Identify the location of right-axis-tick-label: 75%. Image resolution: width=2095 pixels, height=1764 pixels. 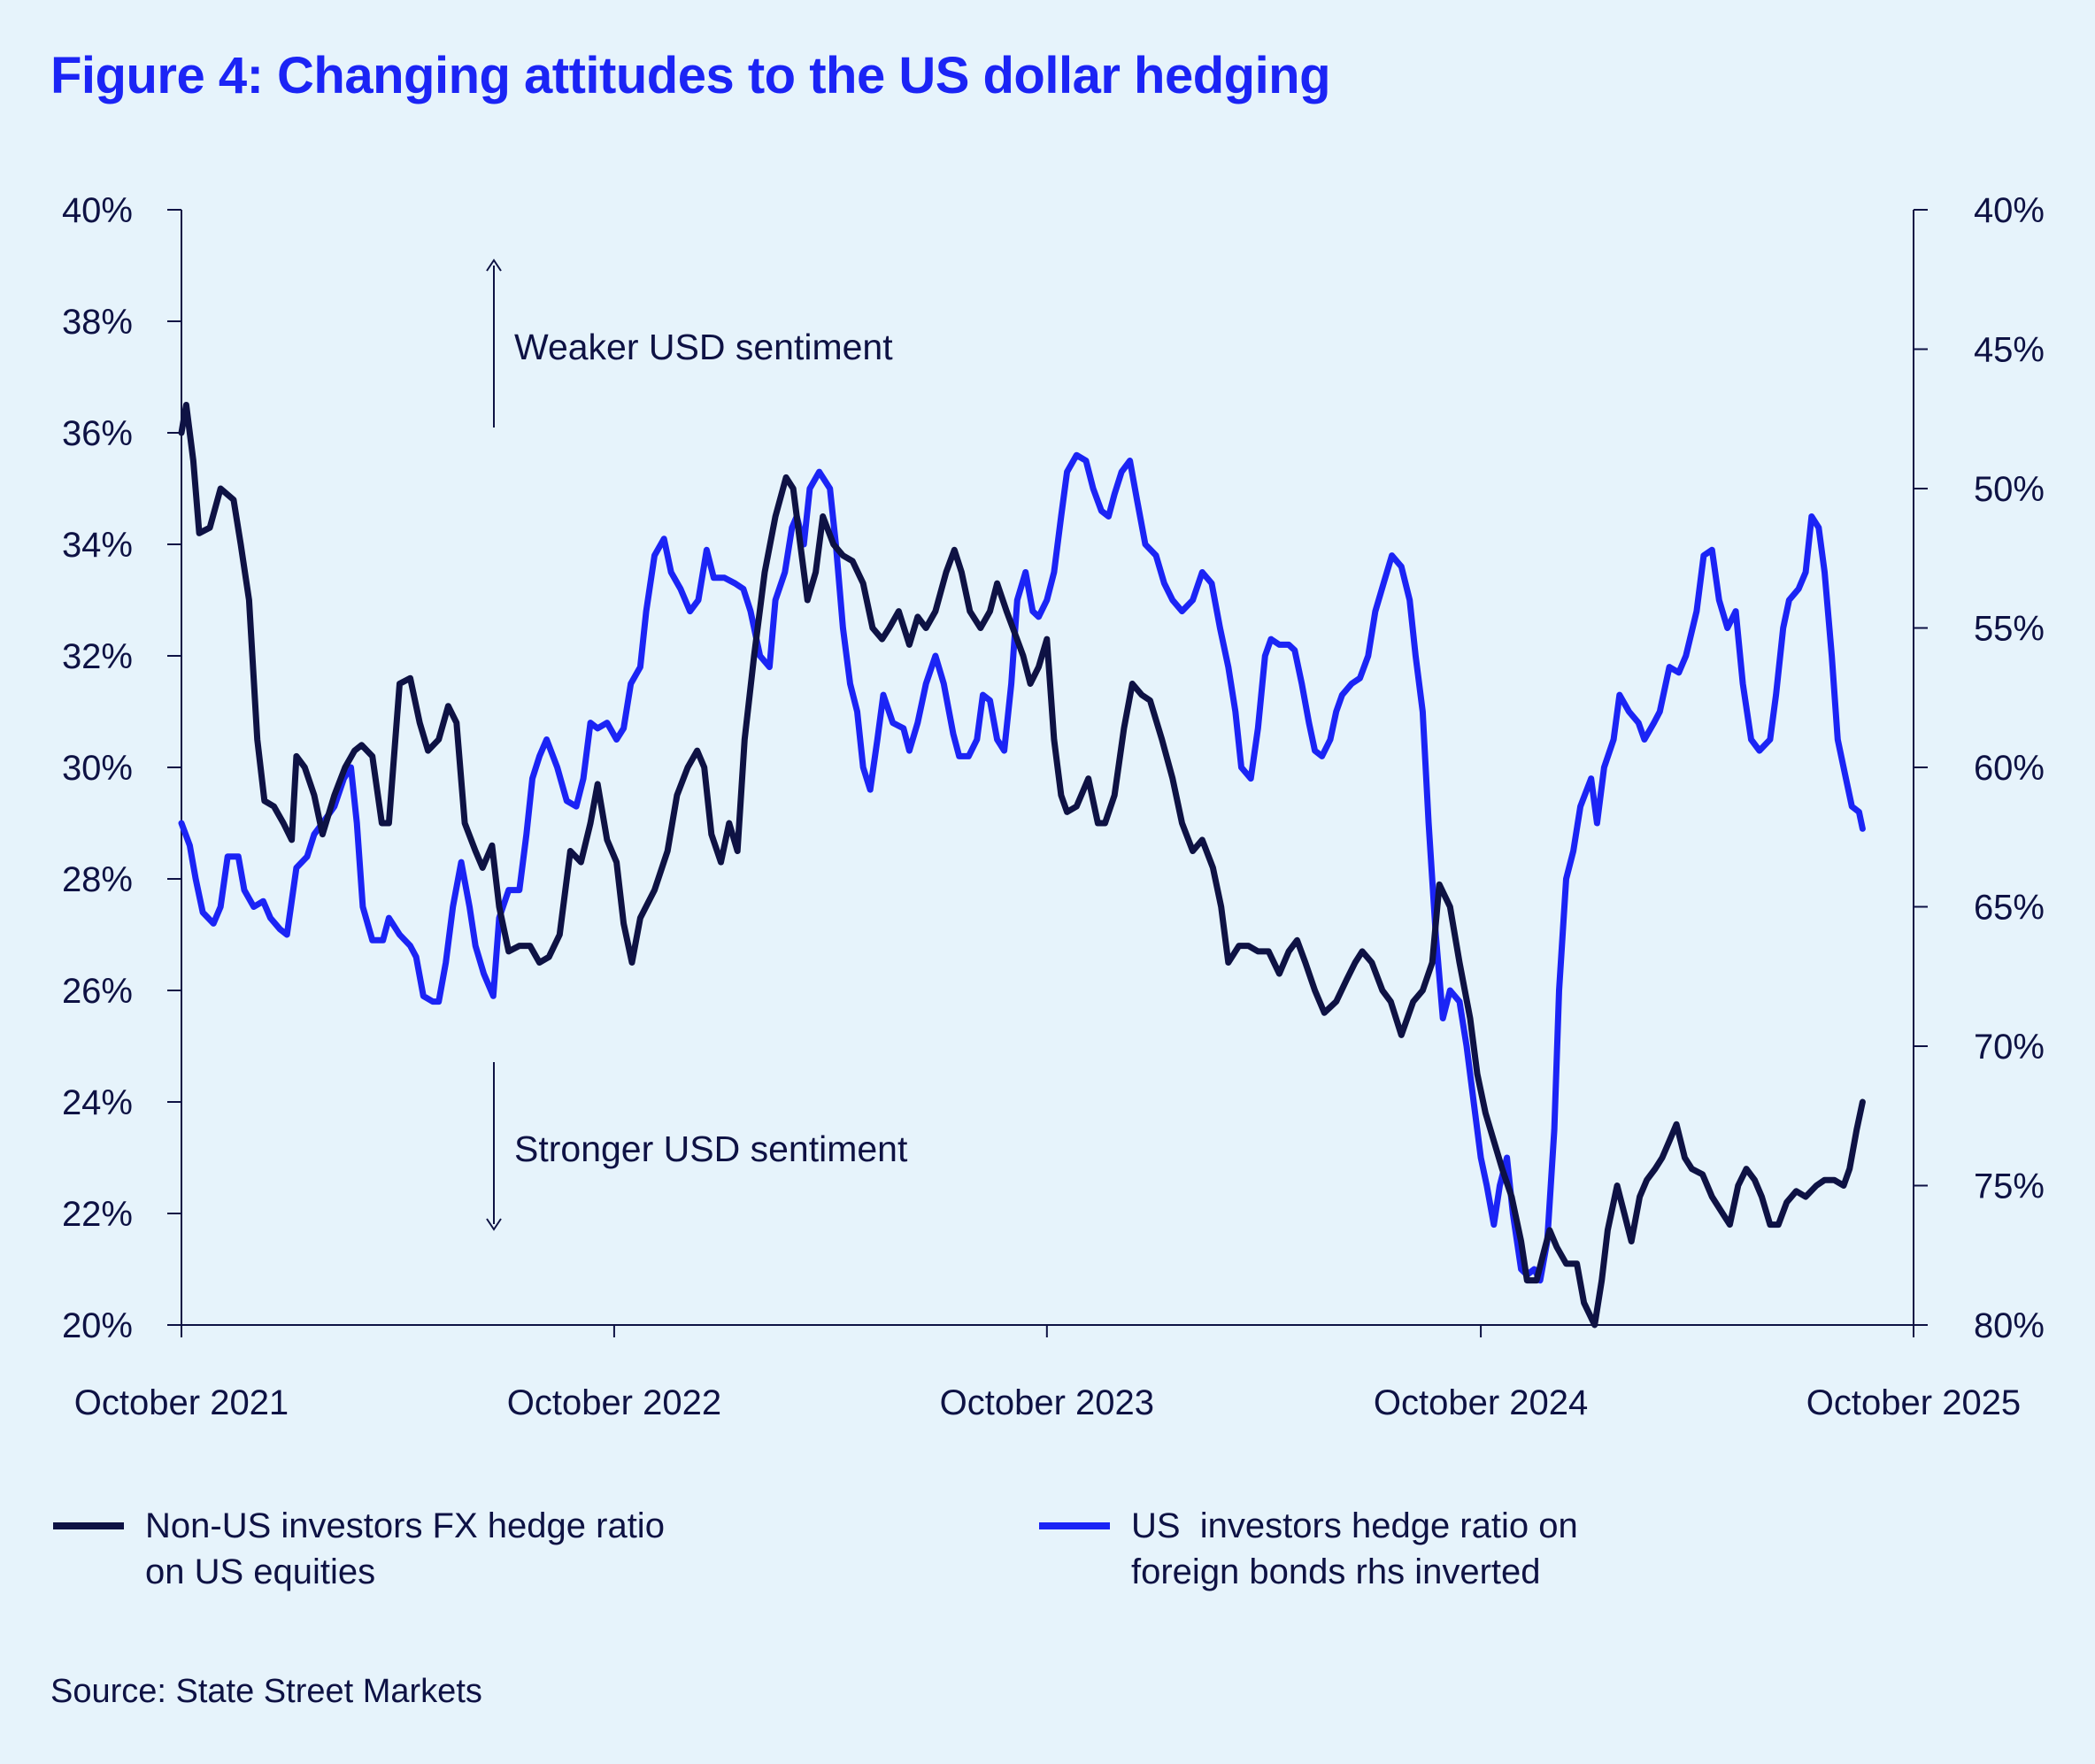
(2009, 1186).